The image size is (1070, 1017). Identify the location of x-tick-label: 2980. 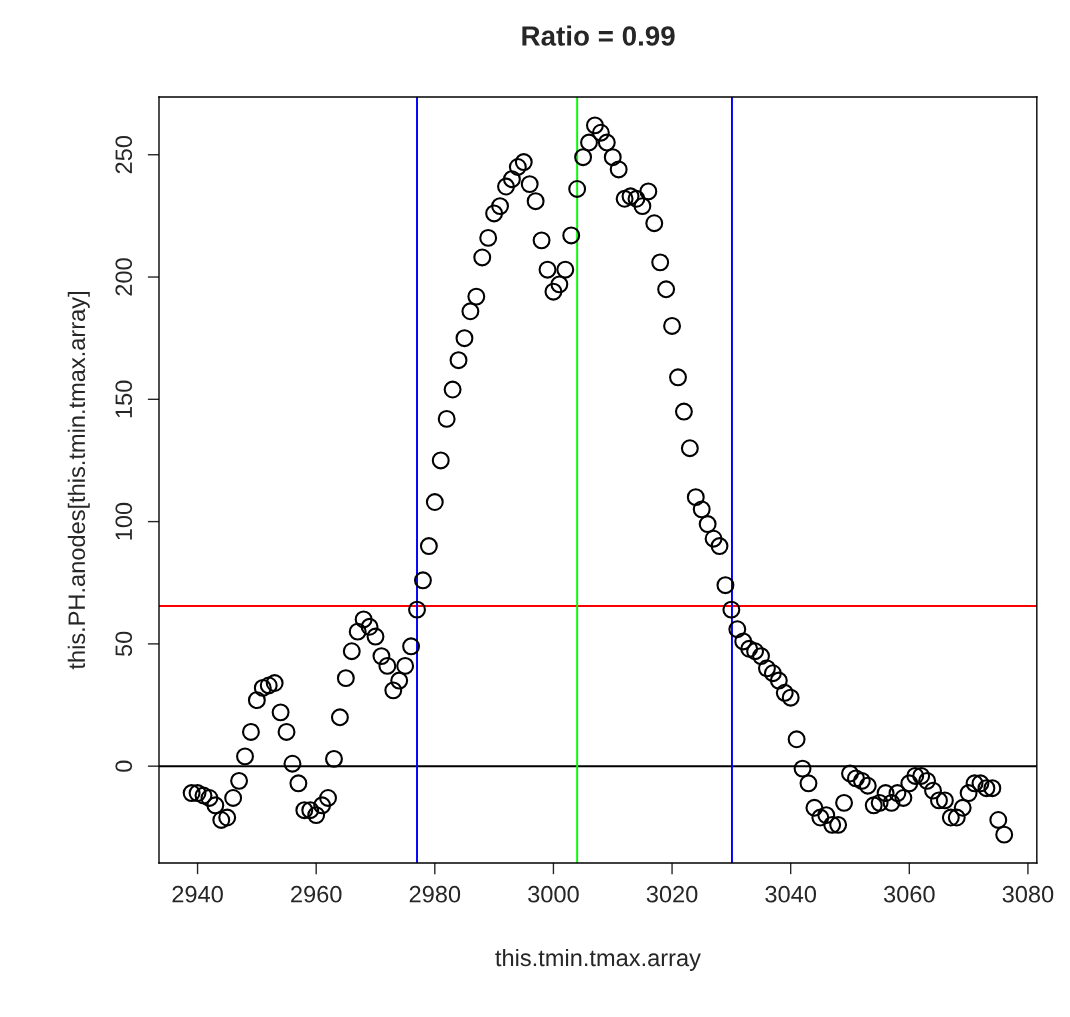
(435, 894).